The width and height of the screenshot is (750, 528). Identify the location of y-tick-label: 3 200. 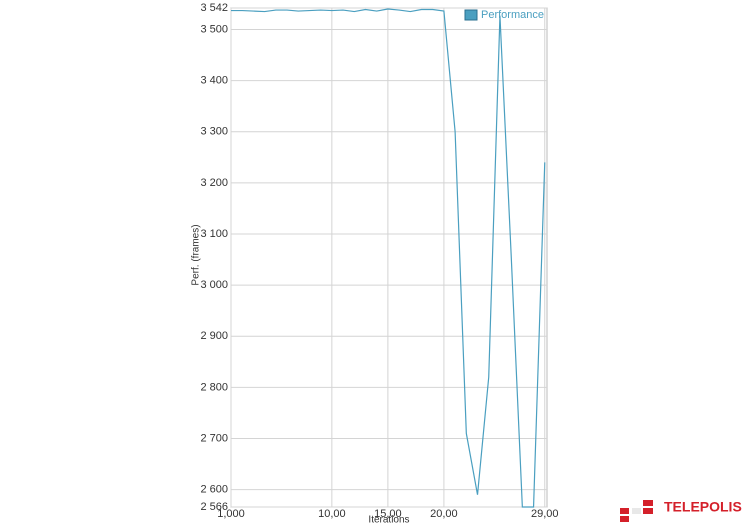
(214, 183).